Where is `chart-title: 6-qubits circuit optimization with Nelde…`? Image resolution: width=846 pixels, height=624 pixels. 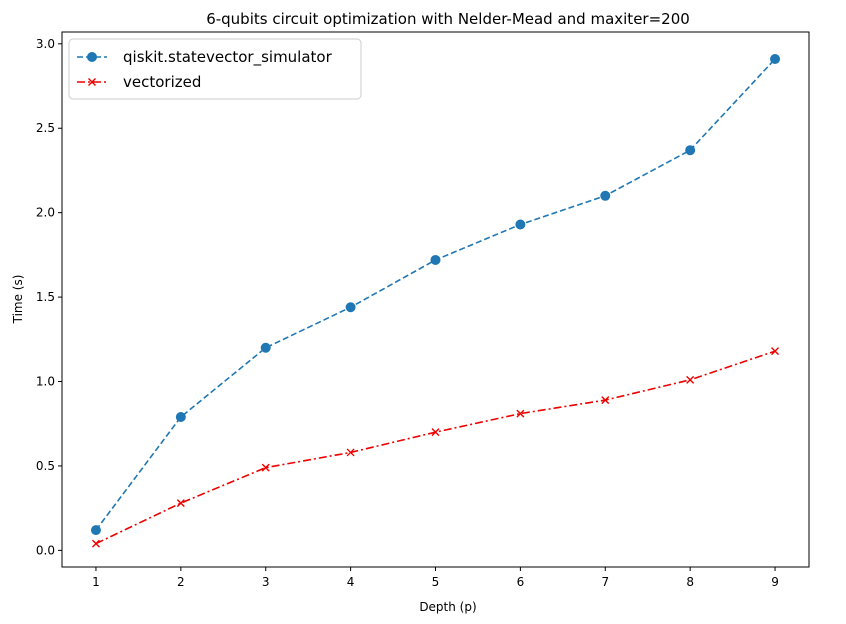 chart-title: 6-qubits circuit optimization with Nelde… is located at coordinates (448, 19).